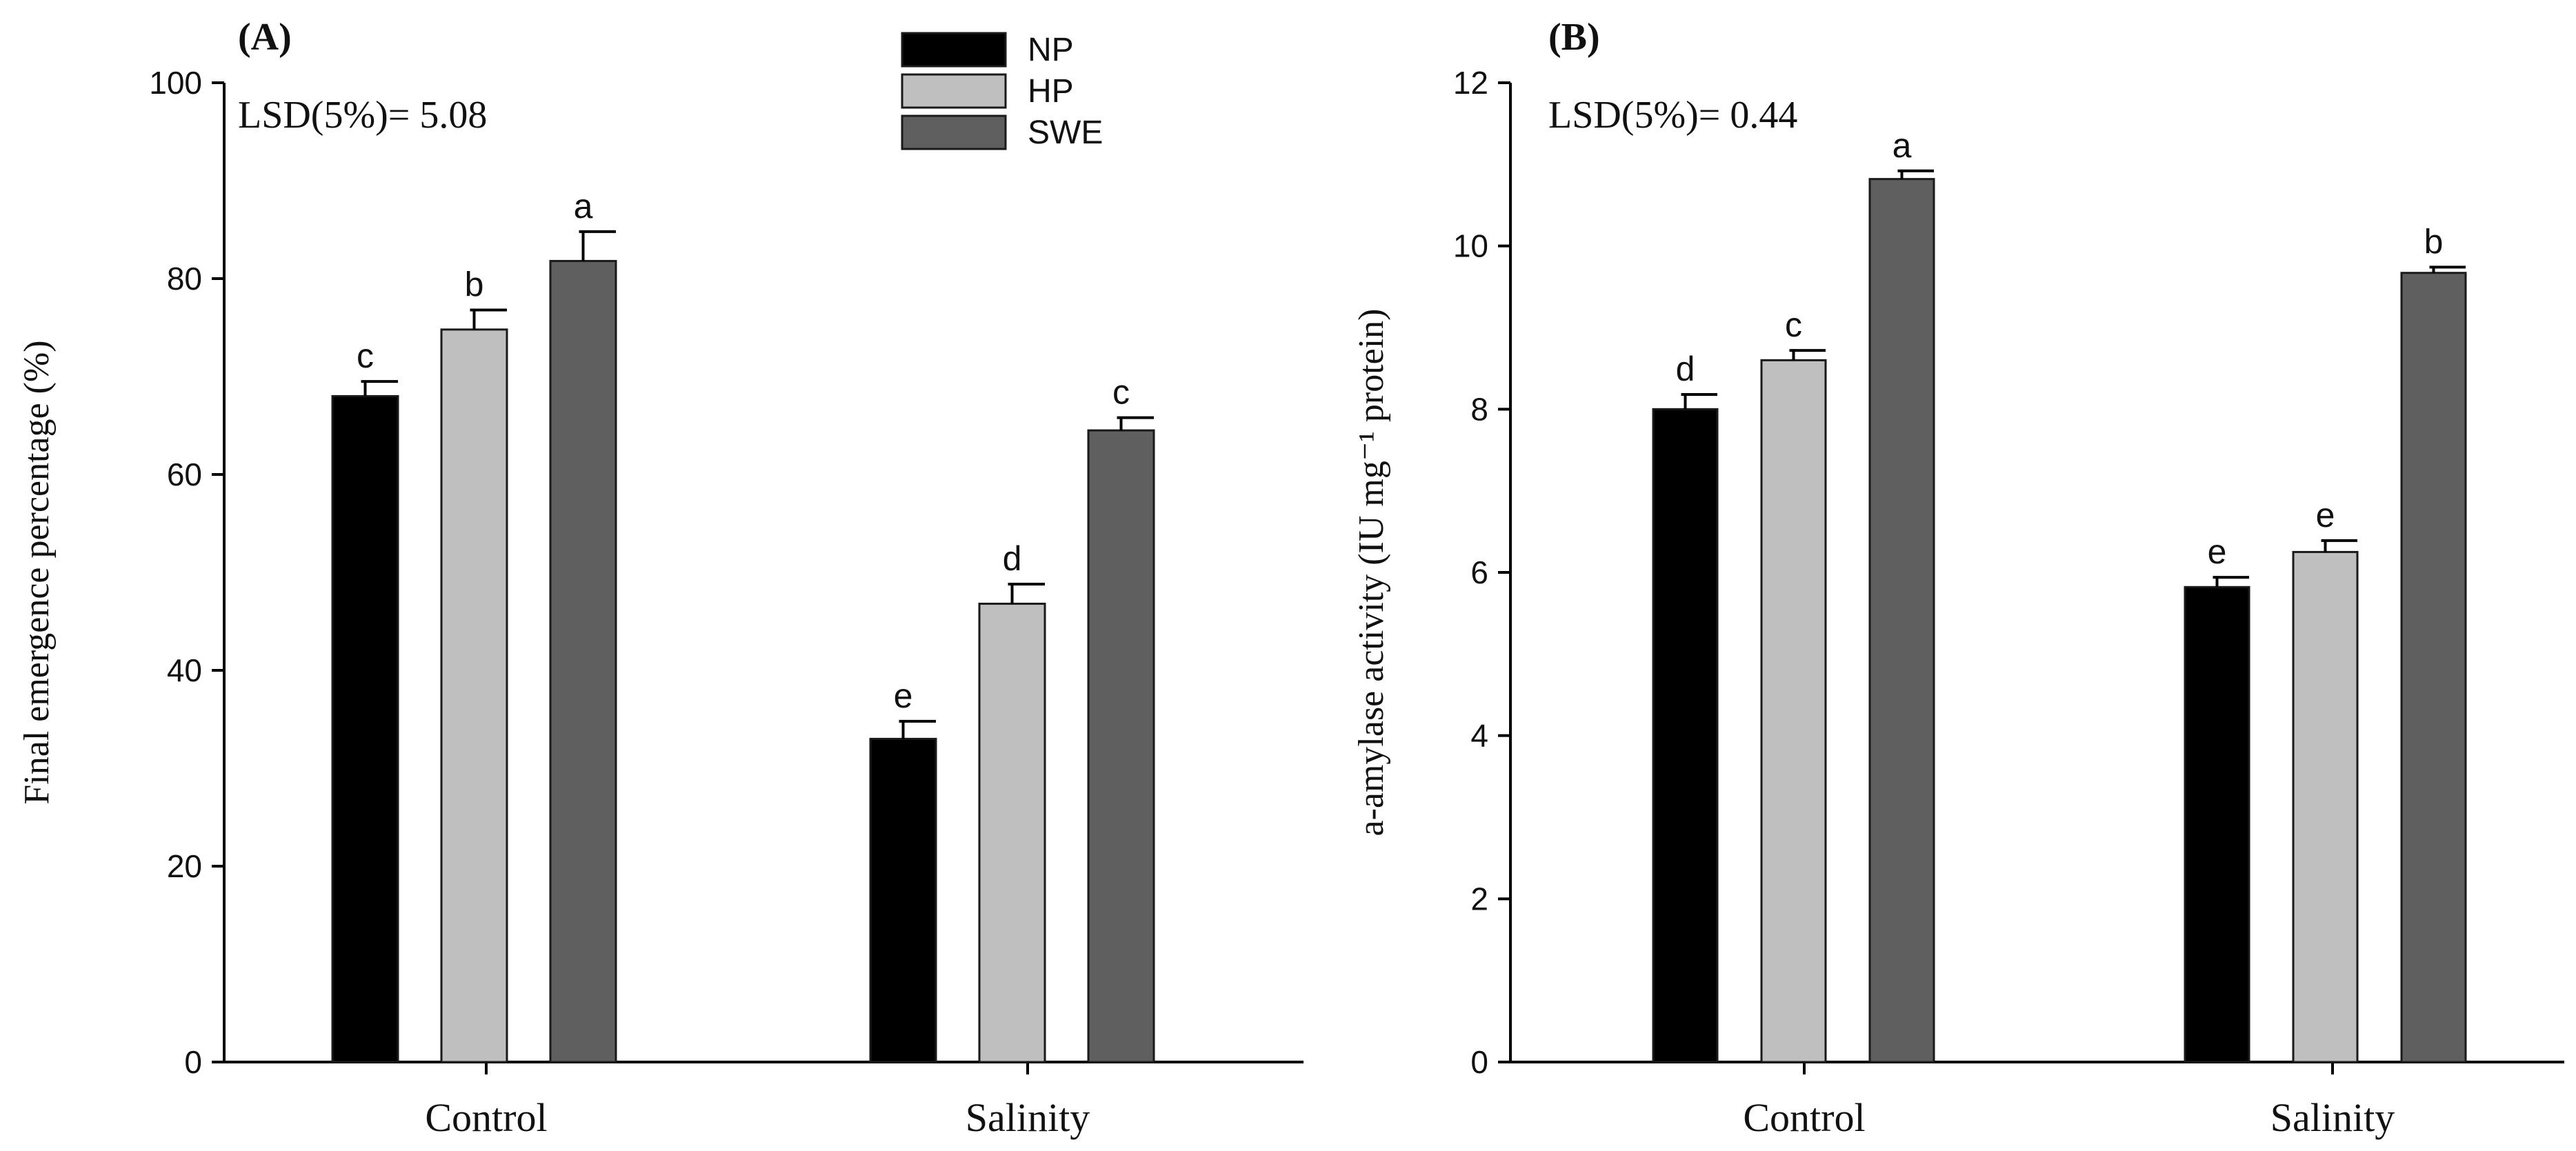  What do you see at coordinates (265, 37) in the screenshot?
I see `panel-label: (A)` at bounding box center [265, 37].